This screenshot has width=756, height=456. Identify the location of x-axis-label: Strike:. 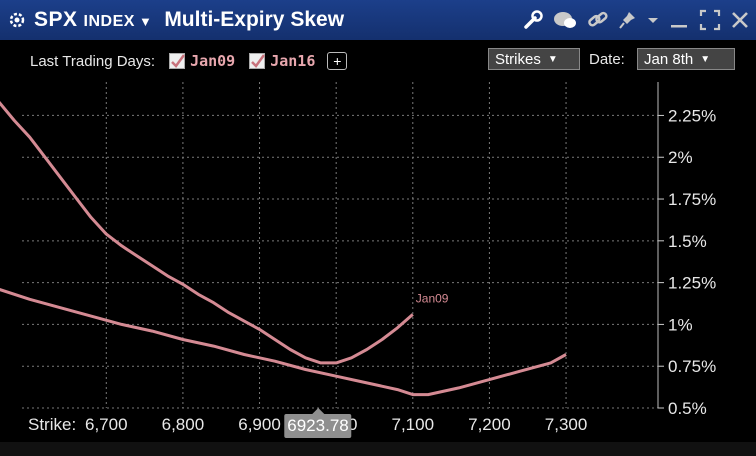
(52, 424).